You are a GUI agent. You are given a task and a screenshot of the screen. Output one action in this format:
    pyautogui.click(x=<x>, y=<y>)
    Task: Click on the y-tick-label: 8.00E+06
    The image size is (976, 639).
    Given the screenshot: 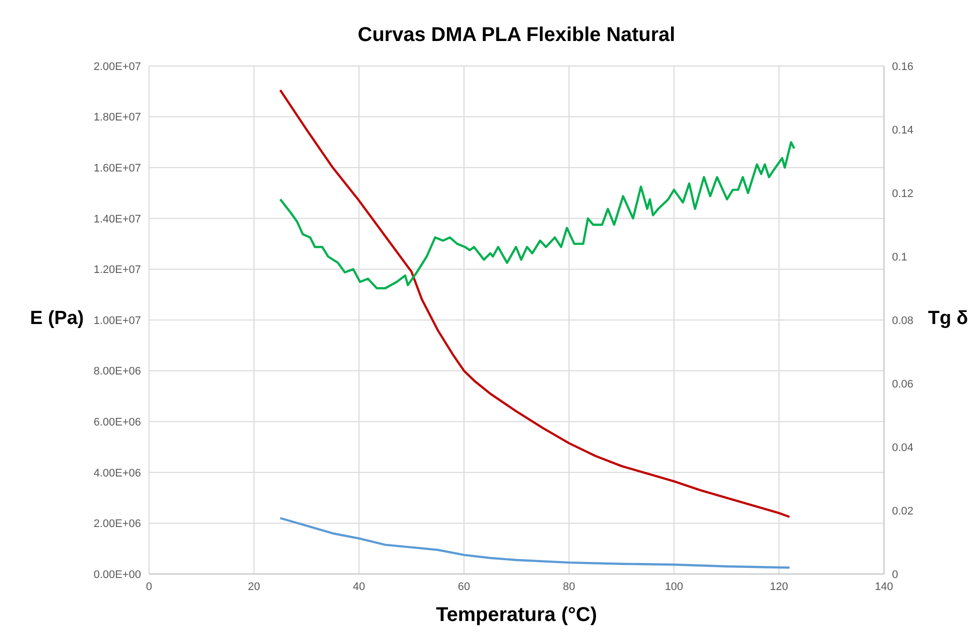 What is the action you would take?
    pyautogui.click(x=117, y=372)
    